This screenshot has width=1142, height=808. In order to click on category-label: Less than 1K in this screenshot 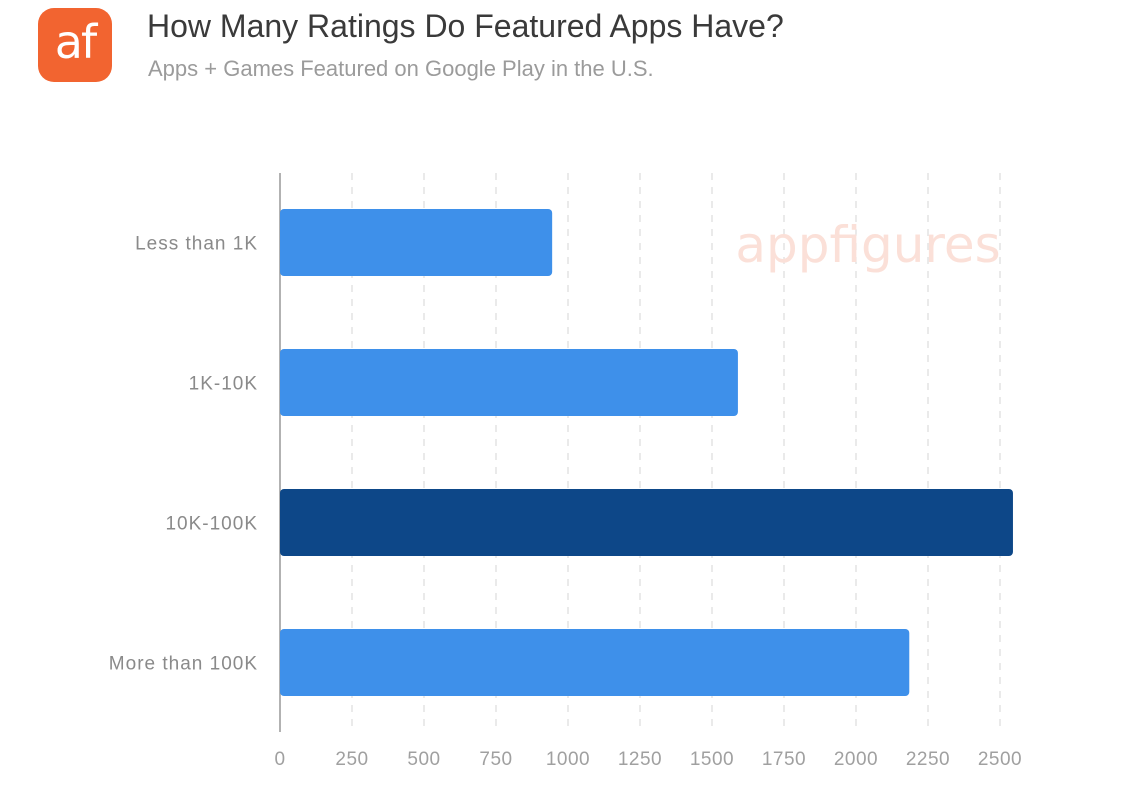, I will do `click(196, 244)`.